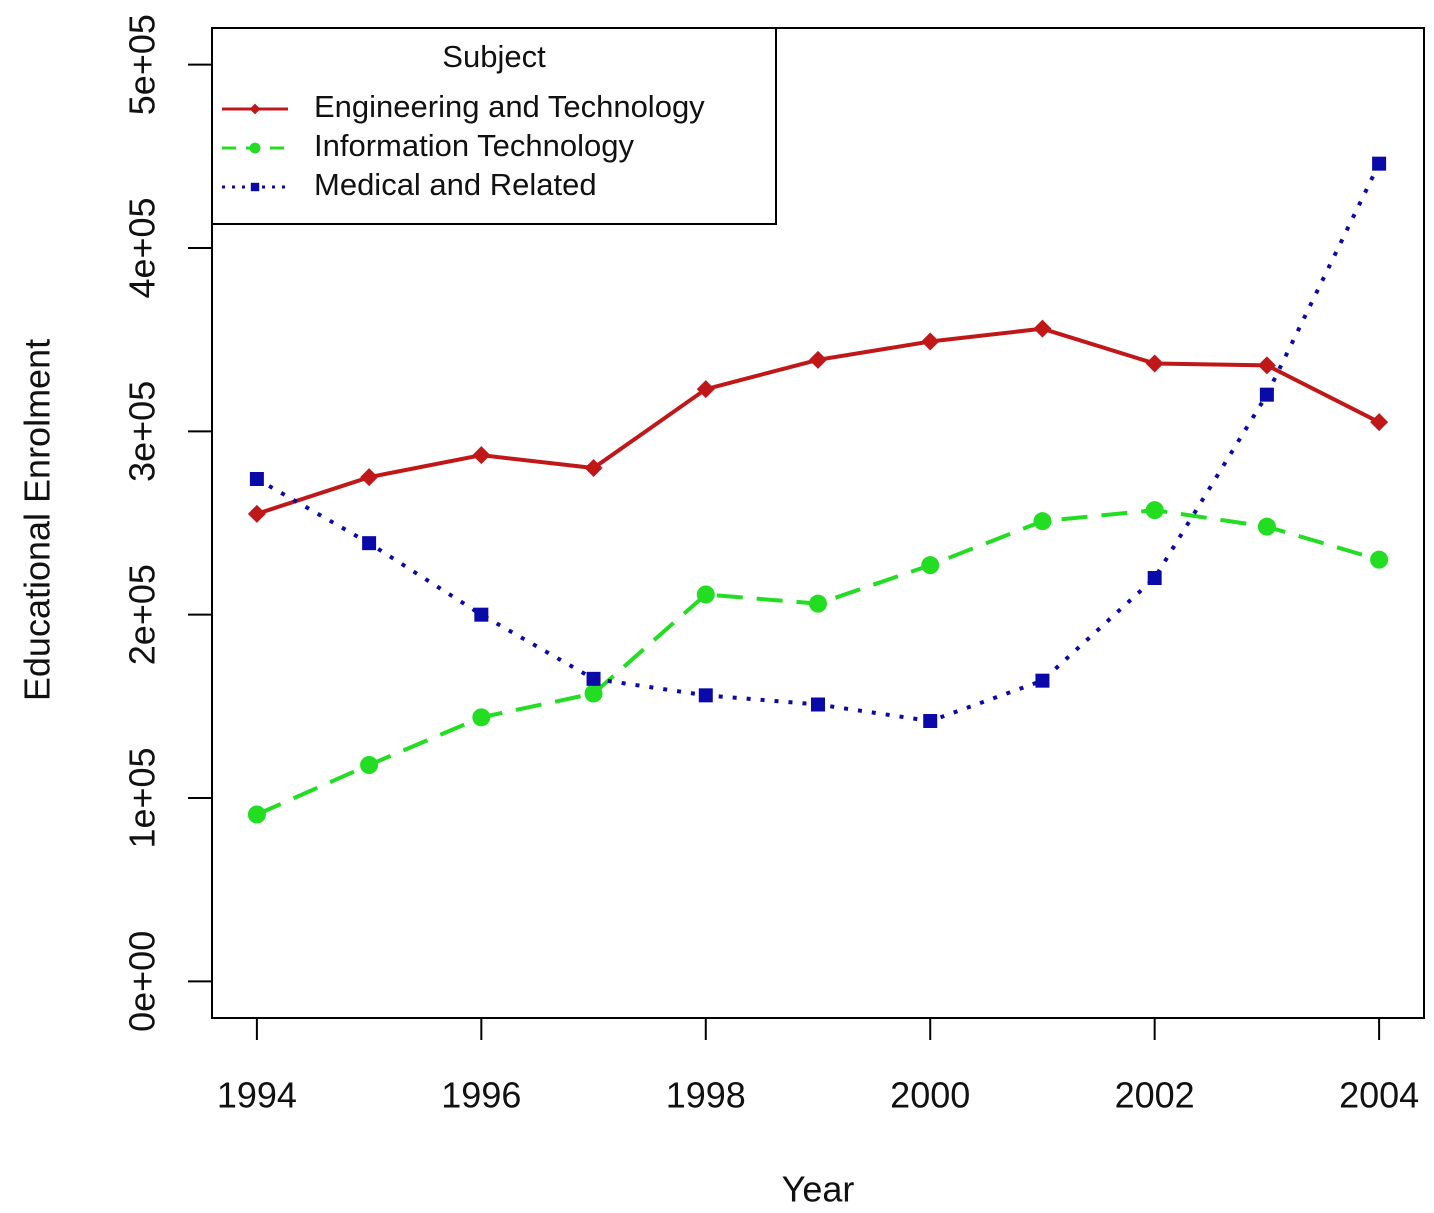  What do you see at coordinates (37, 520) in the screenshot?
I see `y-axis-title: Educational Enrolment` at bounding box center [37, 520].